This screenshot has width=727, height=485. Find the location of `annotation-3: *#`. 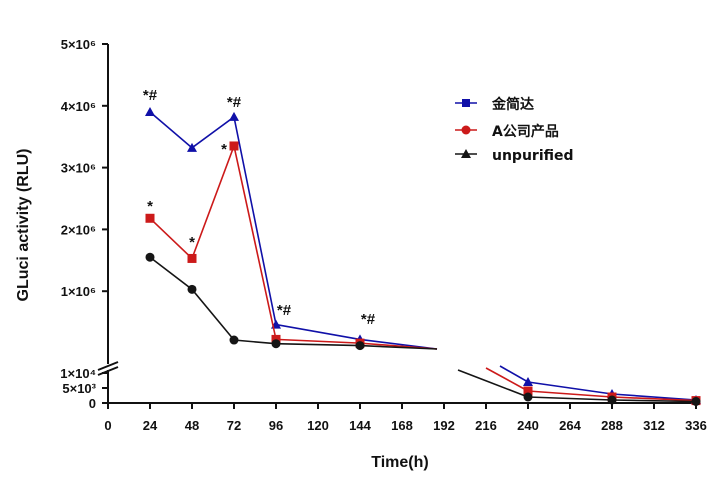

annotation-3: *# is located at coordinates (368, 319).